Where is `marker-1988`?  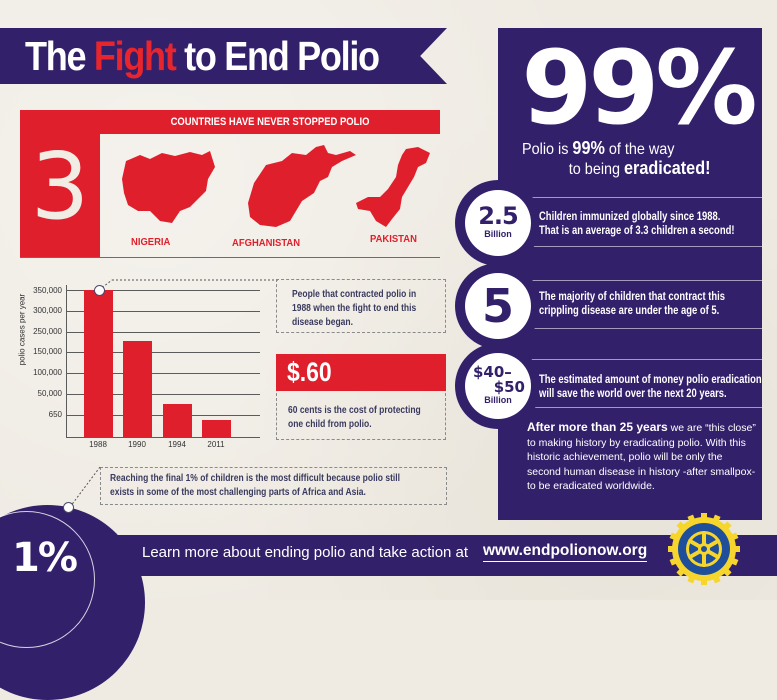 marker-1988 is located at coordinates (99, 290).